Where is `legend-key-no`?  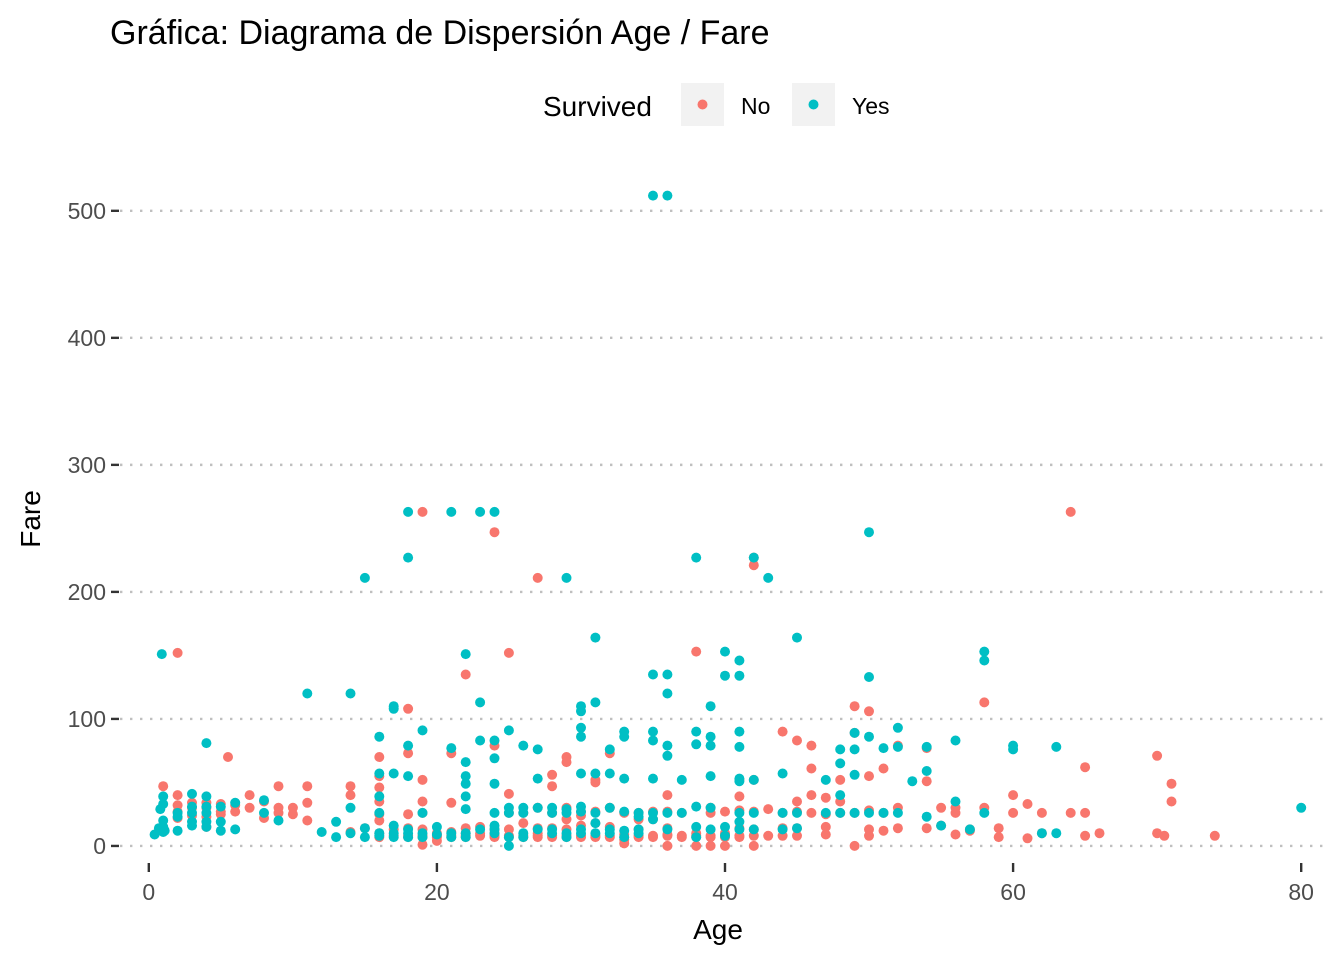 legend-key-no is located at coordinates (702, 104).